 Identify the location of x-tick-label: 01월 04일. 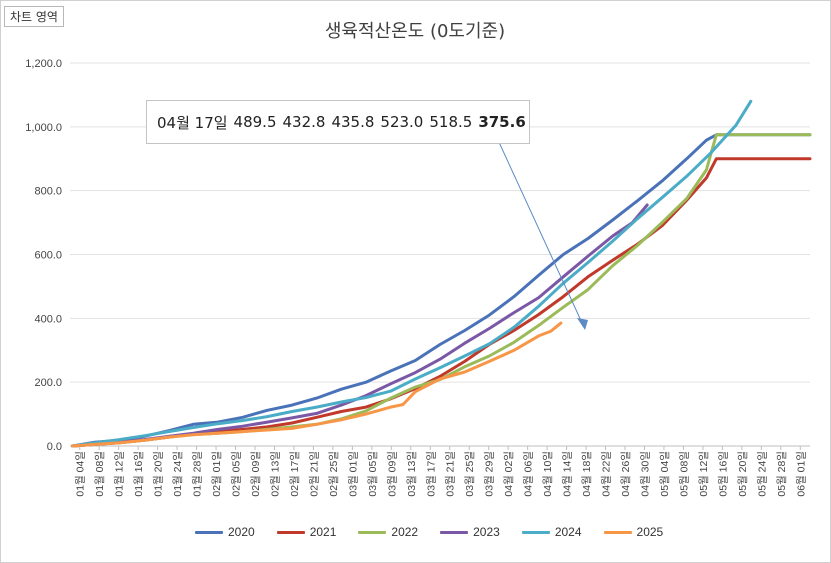
(80, 474).